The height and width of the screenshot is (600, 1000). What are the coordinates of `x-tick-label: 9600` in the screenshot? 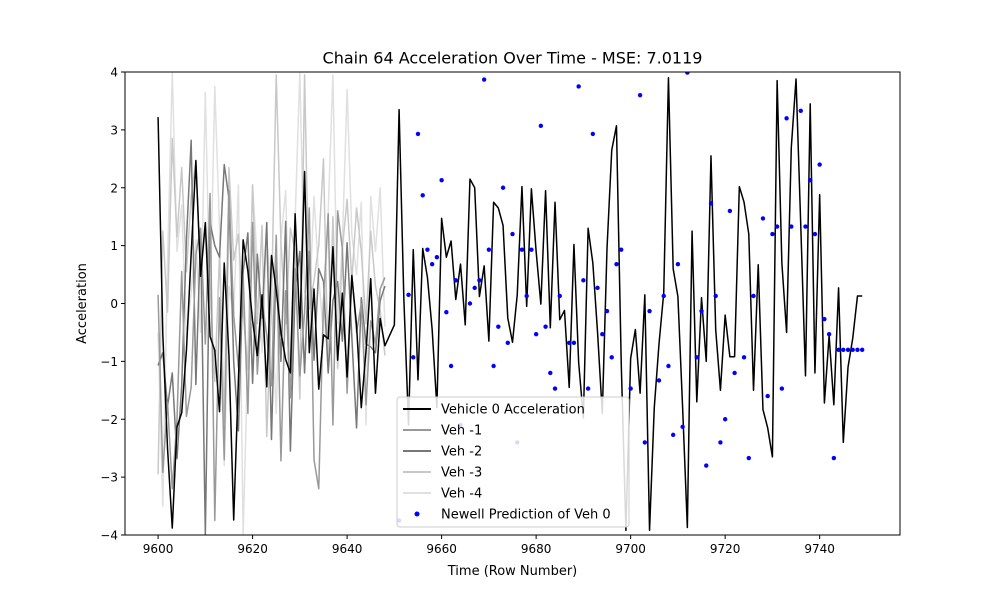 It's located at (158, 549).